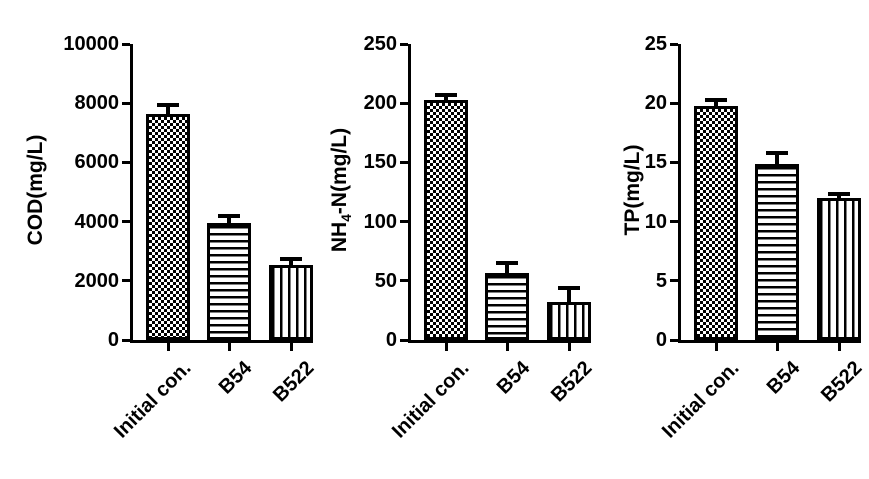 The height and width of the screenshot is (479, 869). What do you see at coordinates (380, 44) in the screenshot?
I see `y-axis-tick-label: 250` at bounding box center [380, 44].